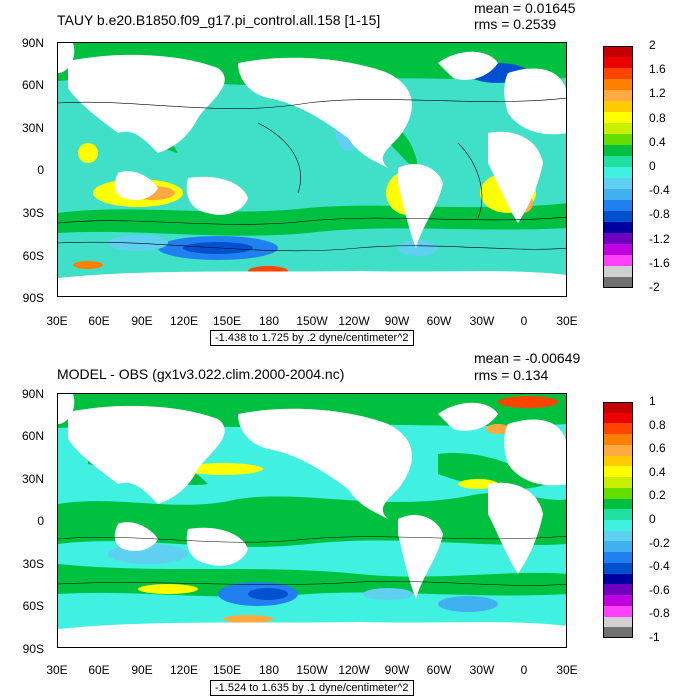 The height and width of the screenshot is (700, 700). I want to click on colorbar-label: 1.6, so click(657, 69).